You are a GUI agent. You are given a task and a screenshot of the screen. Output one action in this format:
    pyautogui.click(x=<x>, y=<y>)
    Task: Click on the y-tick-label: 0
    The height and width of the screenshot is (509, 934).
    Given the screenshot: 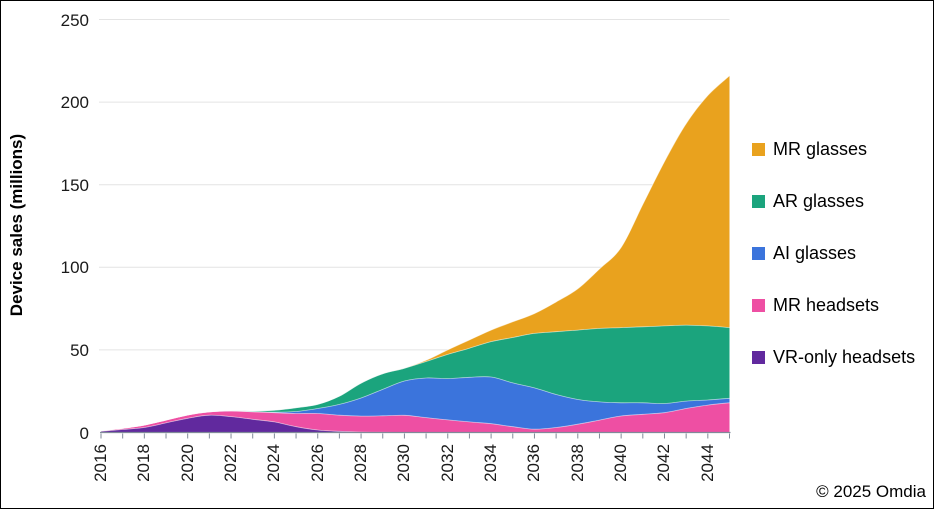 What is the action you would take?
    pyautogui.click(x=84, y=433)
    